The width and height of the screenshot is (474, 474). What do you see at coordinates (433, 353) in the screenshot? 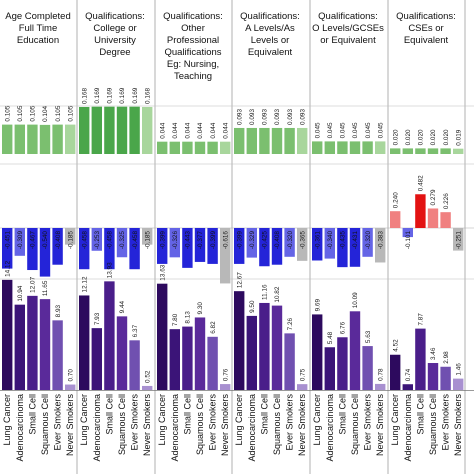
I see `data-label: 3.46` at bounding box center [433, 353].